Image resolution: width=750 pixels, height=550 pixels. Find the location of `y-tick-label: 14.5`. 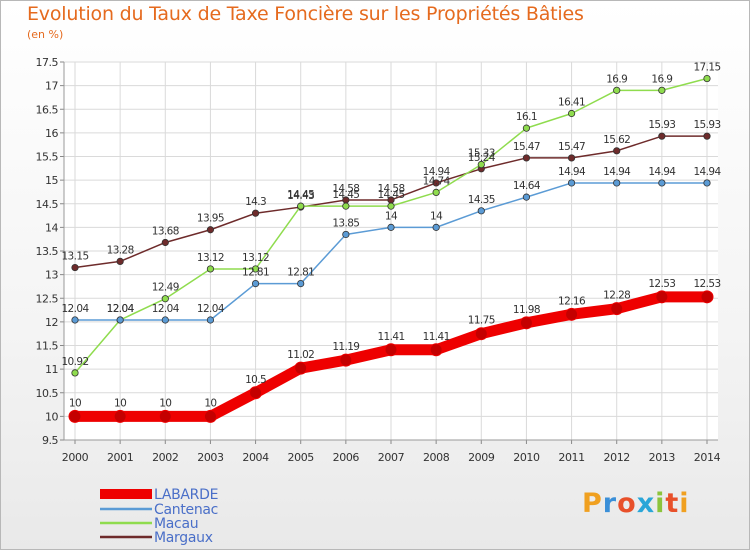

y-tick-label: 14.5 is located at coordinates (47, 204).